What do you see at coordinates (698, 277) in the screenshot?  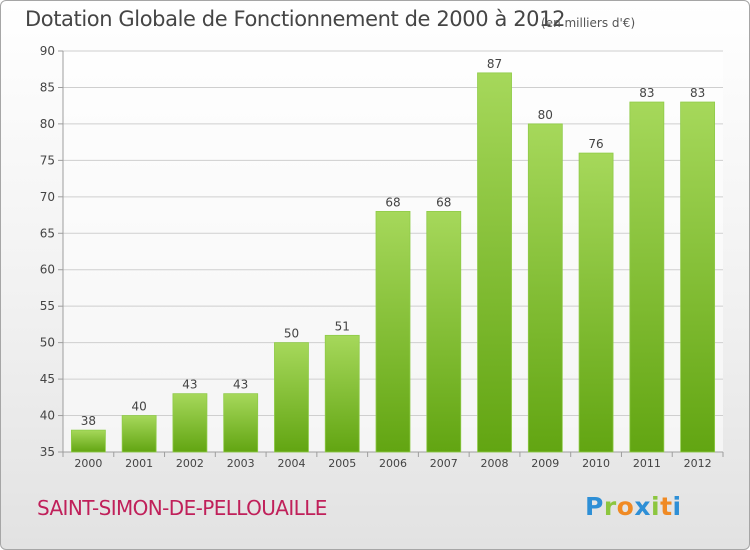 I see `bar-2012` at bounding box center [698, 277].